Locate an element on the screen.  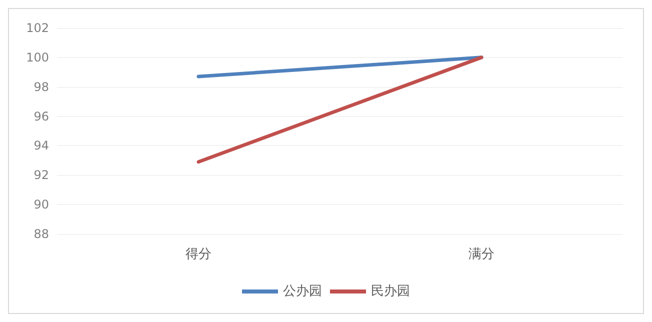
legend-label: 公办园 is located at coordinates (302, 291).